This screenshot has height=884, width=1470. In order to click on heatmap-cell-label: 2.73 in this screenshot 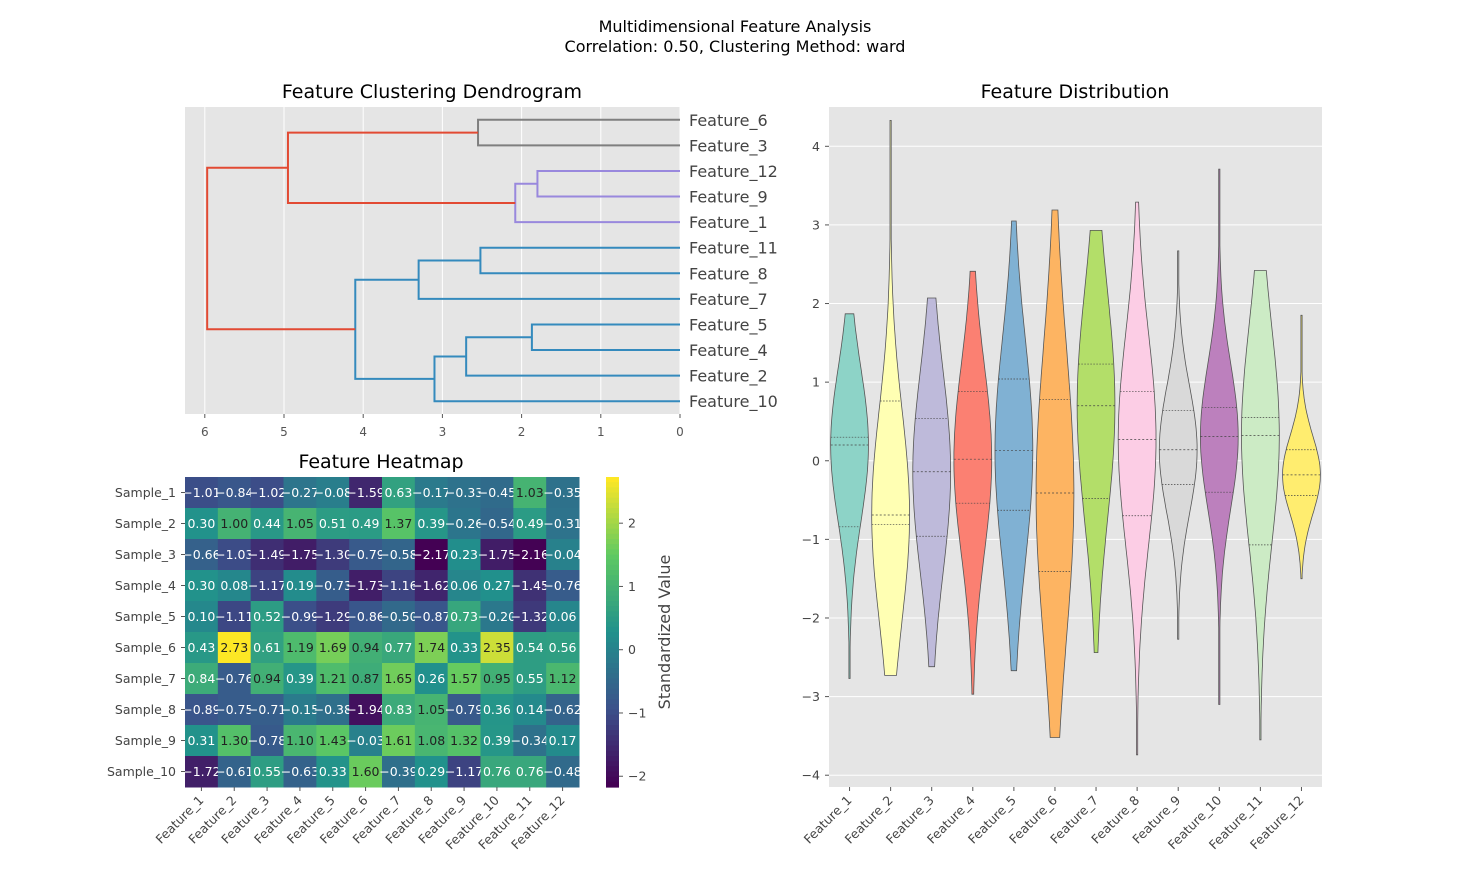, I will do `click(234, 647)`.